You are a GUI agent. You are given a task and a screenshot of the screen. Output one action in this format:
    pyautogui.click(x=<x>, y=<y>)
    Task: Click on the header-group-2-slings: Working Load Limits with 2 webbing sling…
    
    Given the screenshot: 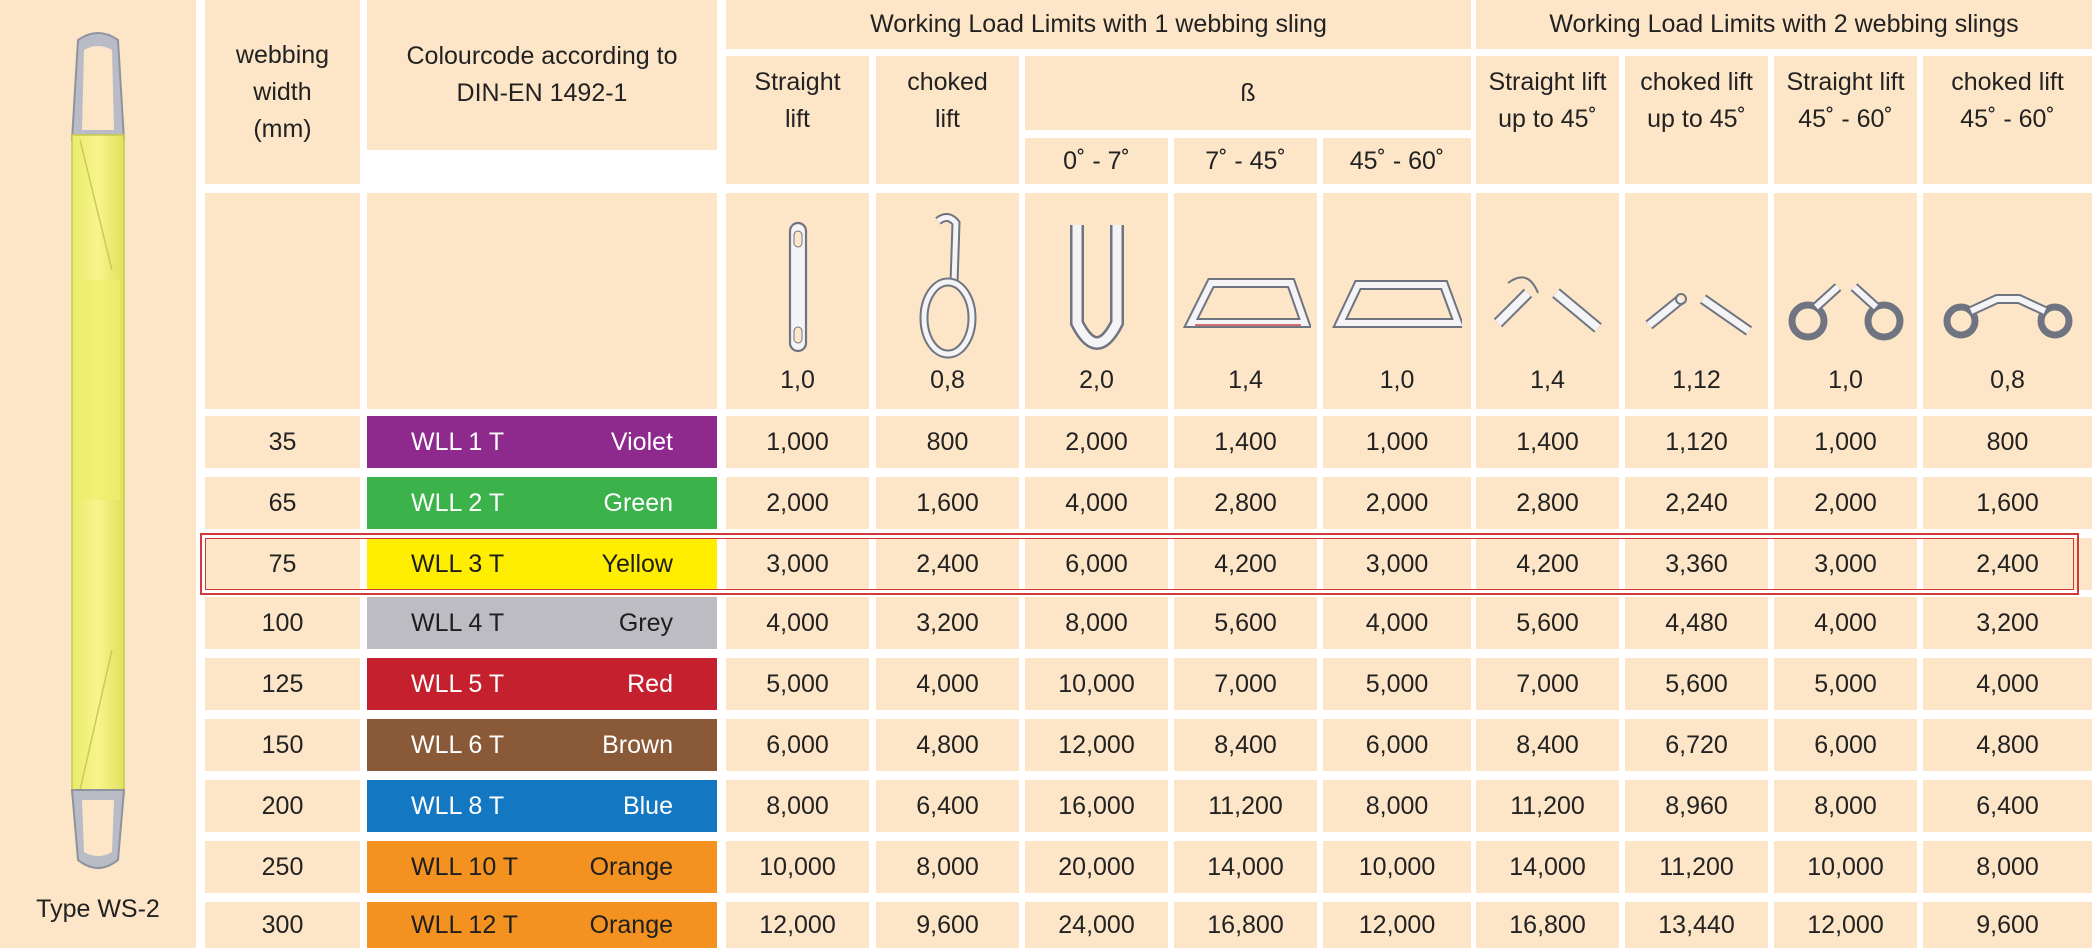 What is the action you would take?
    pyautogui.click(x=1784, y=24)
    